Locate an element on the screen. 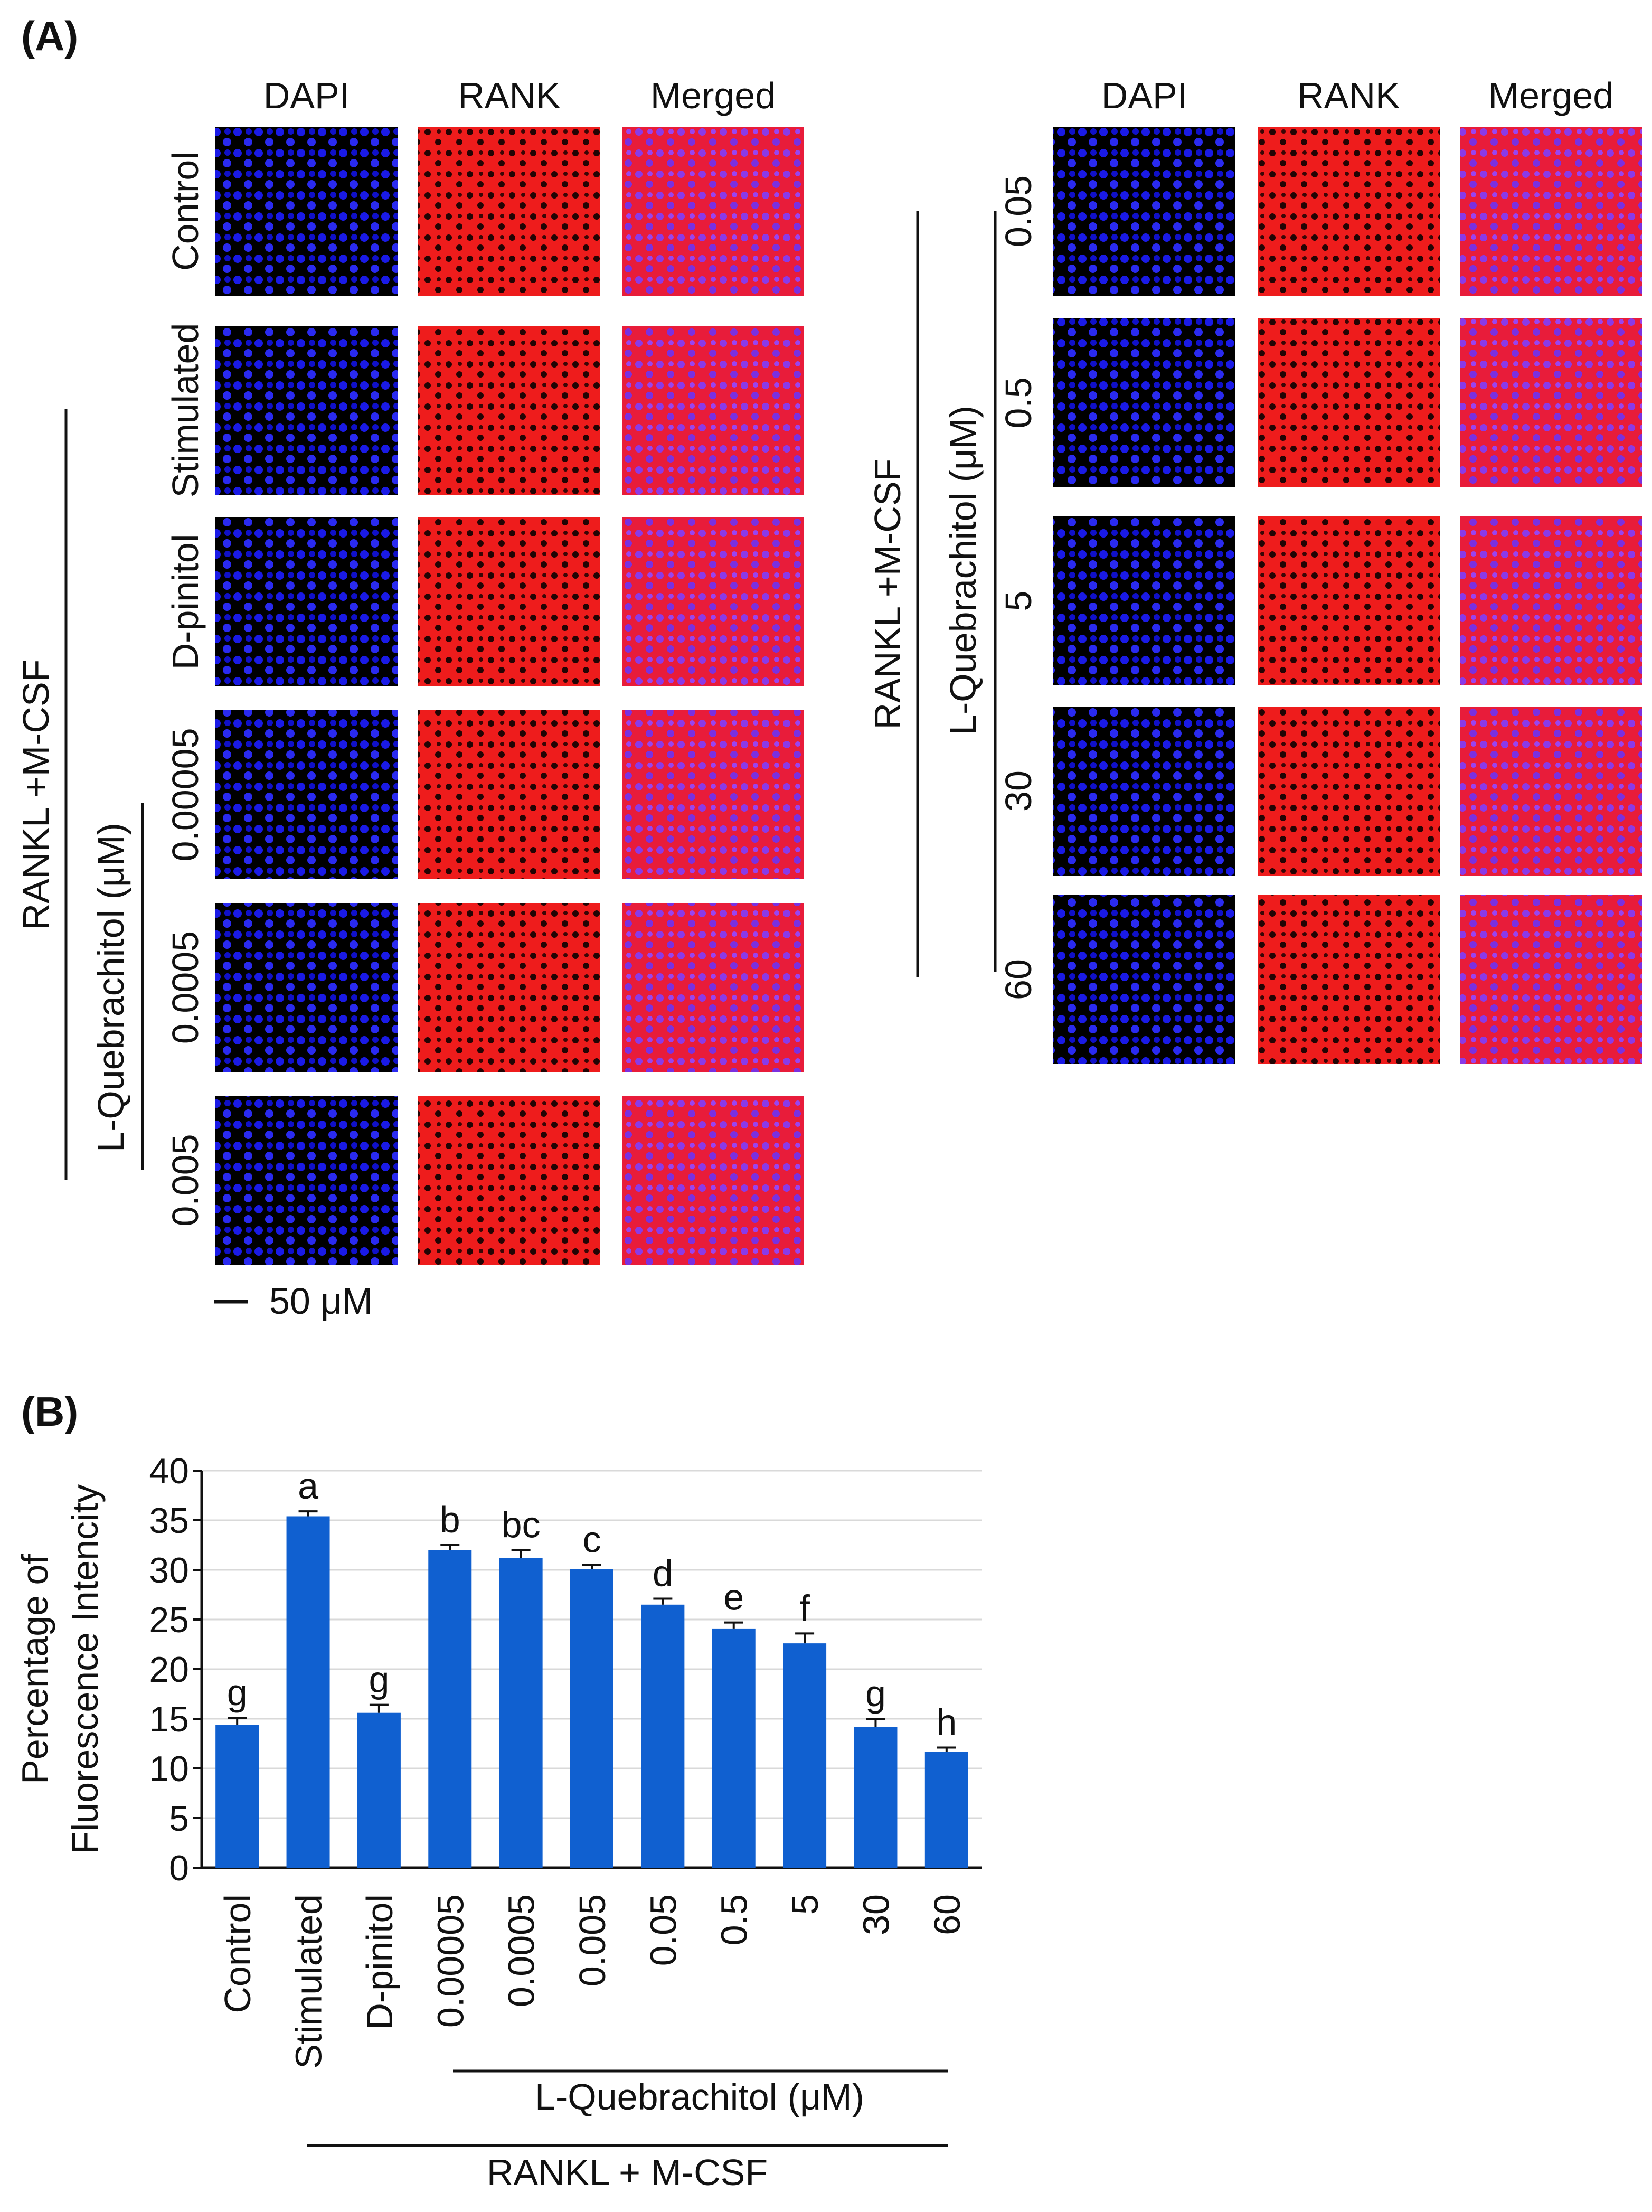 This screenshot has width=1652, height=2212. row-label-left-5: 0.005 is located at coordinates (185, 1180).